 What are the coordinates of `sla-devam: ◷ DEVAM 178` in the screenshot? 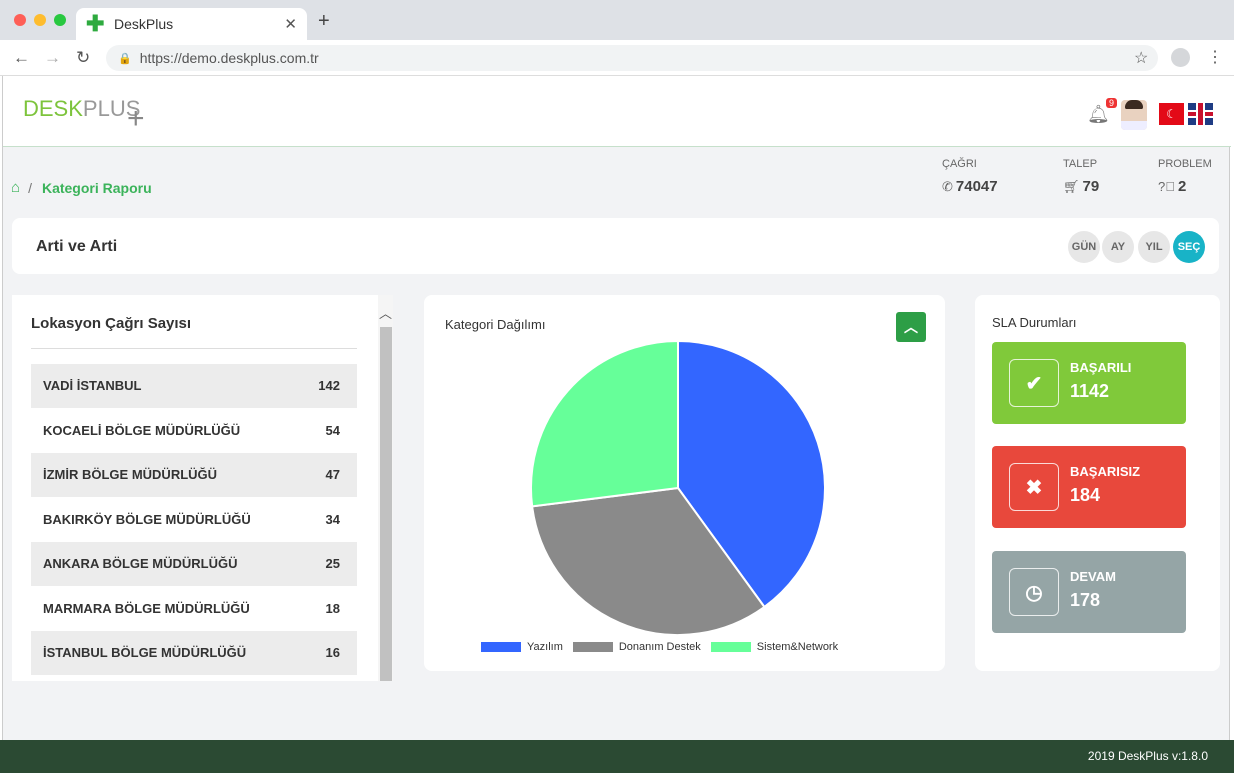 It's located at (1089, 592).